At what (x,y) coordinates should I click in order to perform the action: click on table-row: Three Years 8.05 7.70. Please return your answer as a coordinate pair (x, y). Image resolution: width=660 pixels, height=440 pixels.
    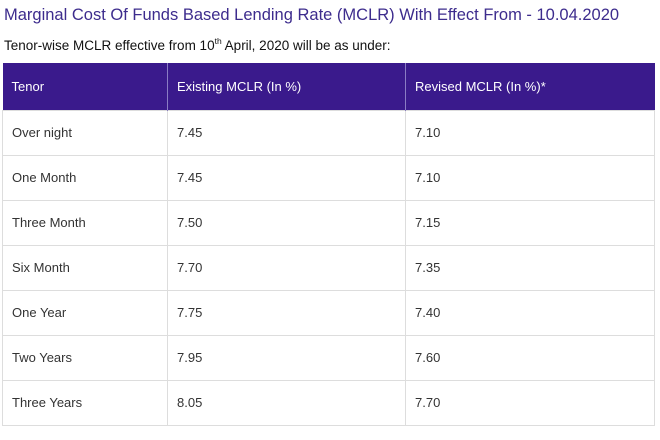
    Looking at the image, I should click on (328, 402).